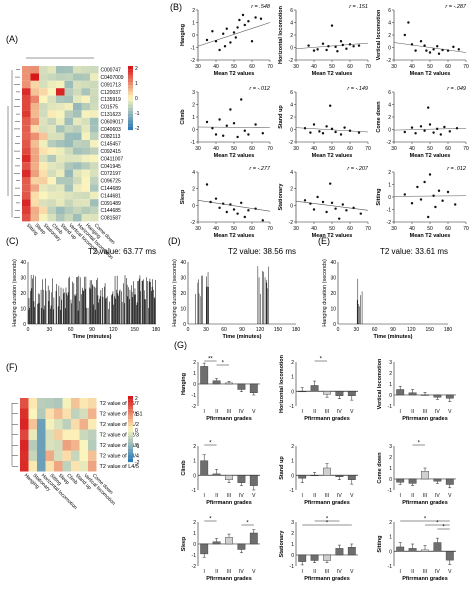  What do you see at coordinates (234, 67) in the screenshot?
I see `x-tick-label: 50` at bounding box center [234, 67].